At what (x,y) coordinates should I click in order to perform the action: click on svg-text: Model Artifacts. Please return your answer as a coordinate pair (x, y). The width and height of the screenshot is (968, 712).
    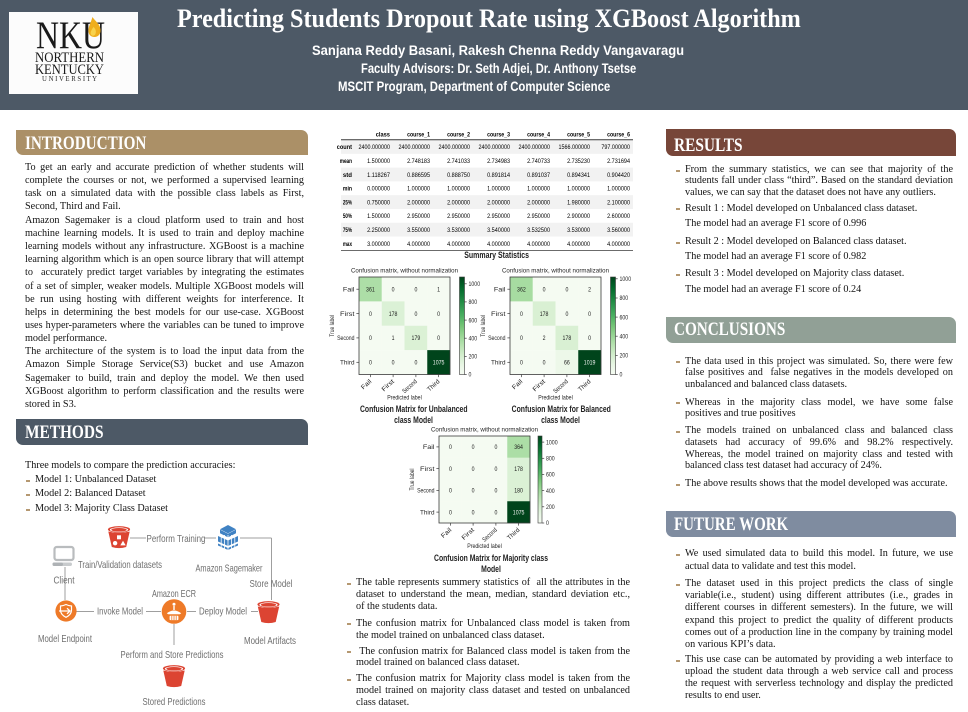
    Looking at the image, I should click on (270, 641).